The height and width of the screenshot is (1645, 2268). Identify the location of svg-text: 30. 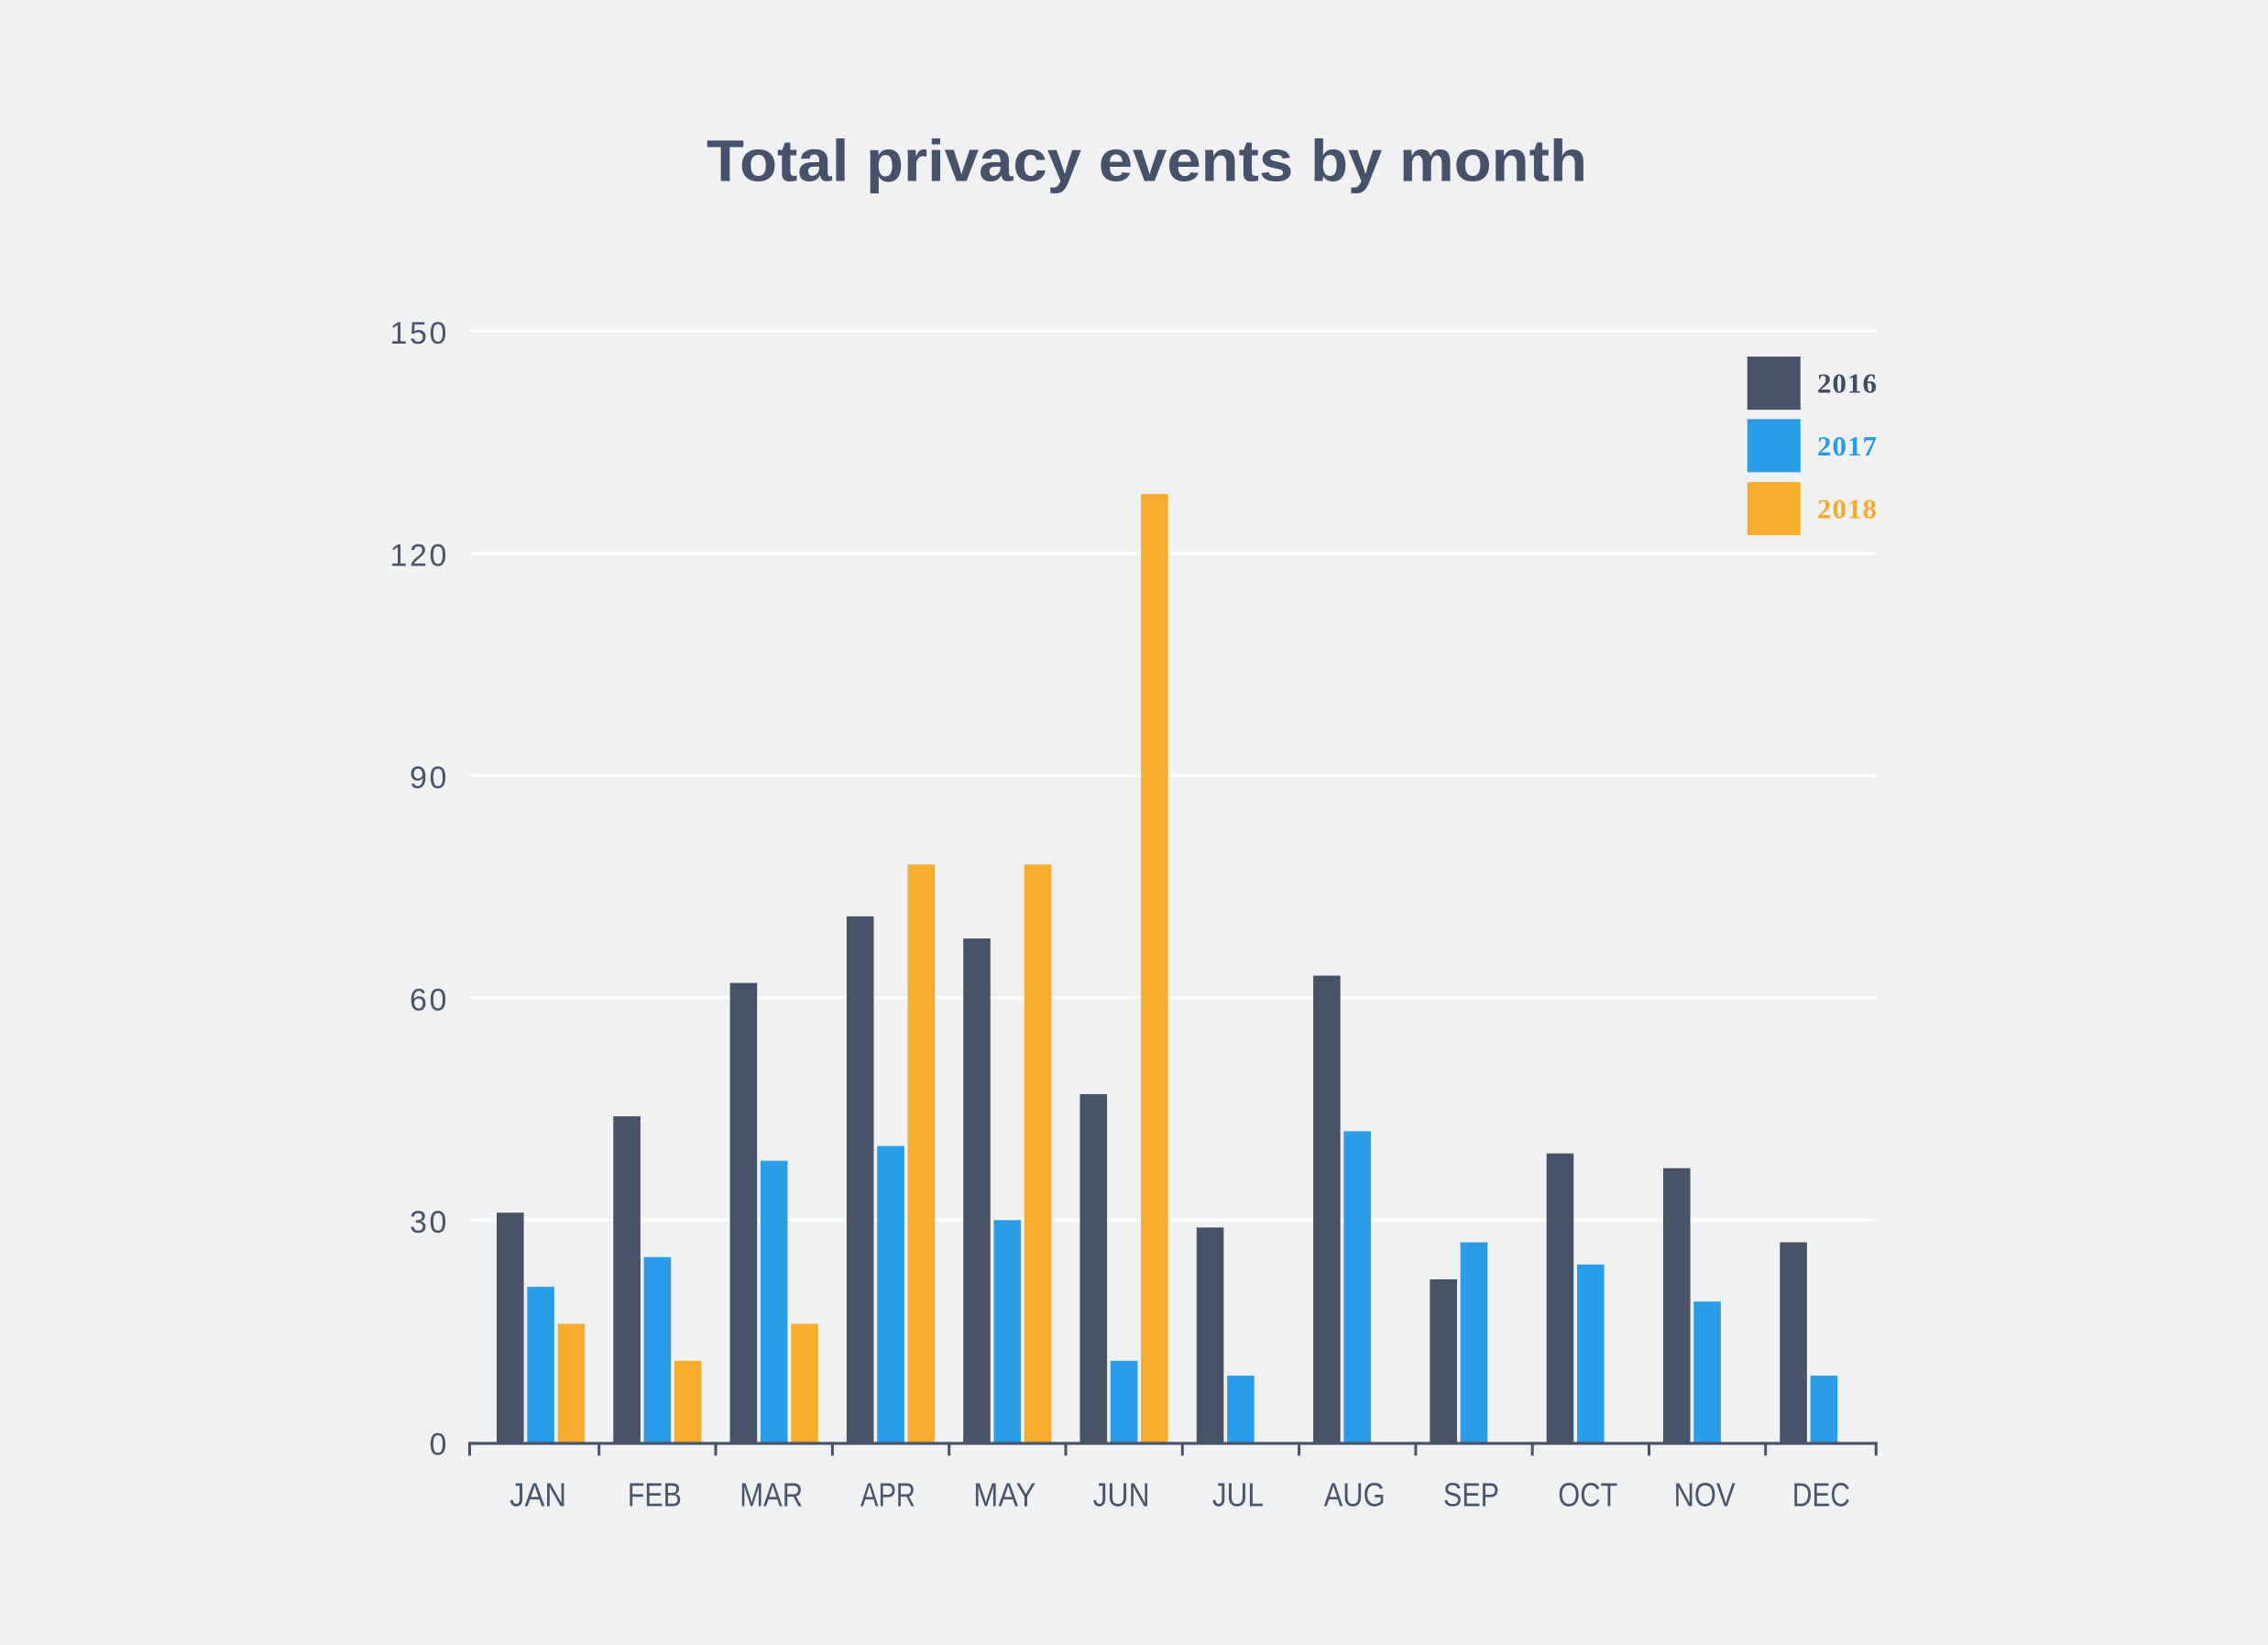
(429, 1223).